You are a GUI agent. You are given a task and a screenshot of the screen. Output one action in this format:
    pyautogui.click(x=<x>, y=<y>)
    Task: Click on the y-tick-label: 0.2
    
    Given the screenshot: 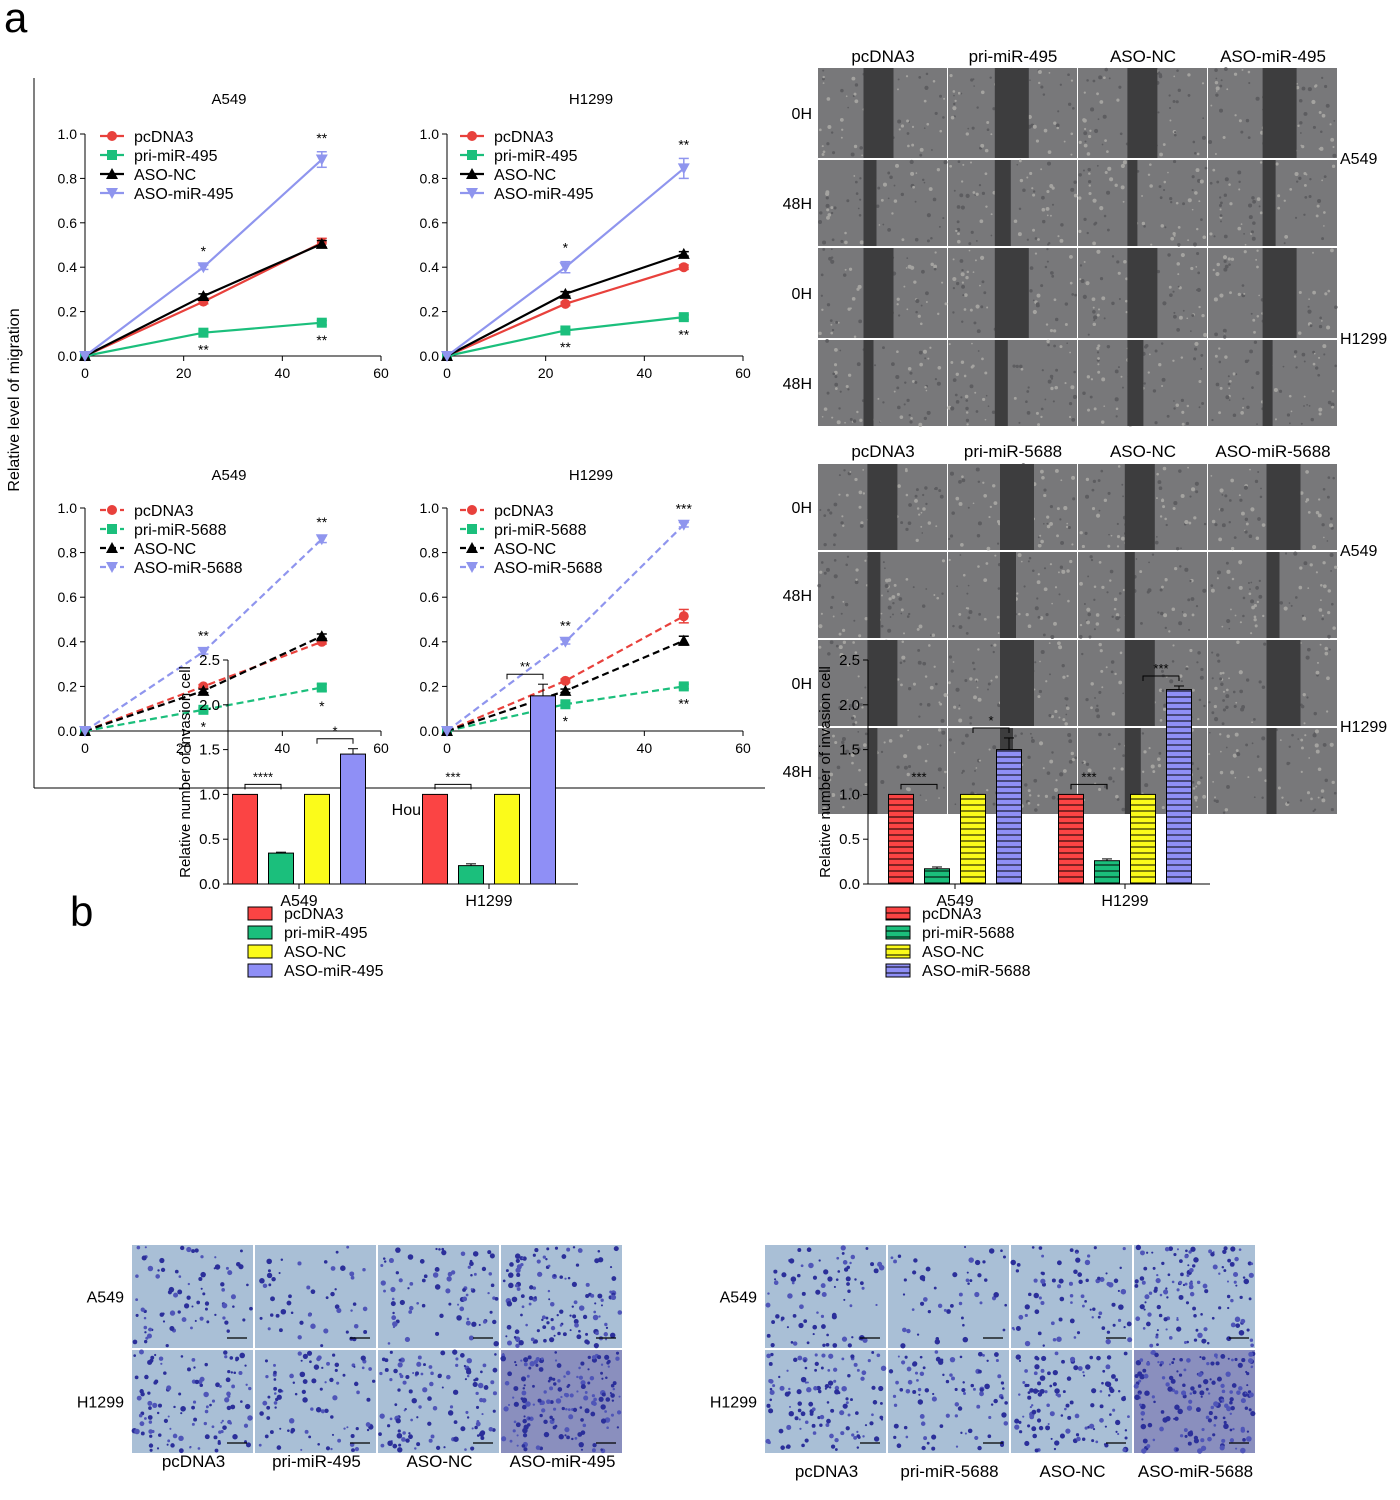 What is the action you would take?
    pyautogui.click(x=430, y=686)
    